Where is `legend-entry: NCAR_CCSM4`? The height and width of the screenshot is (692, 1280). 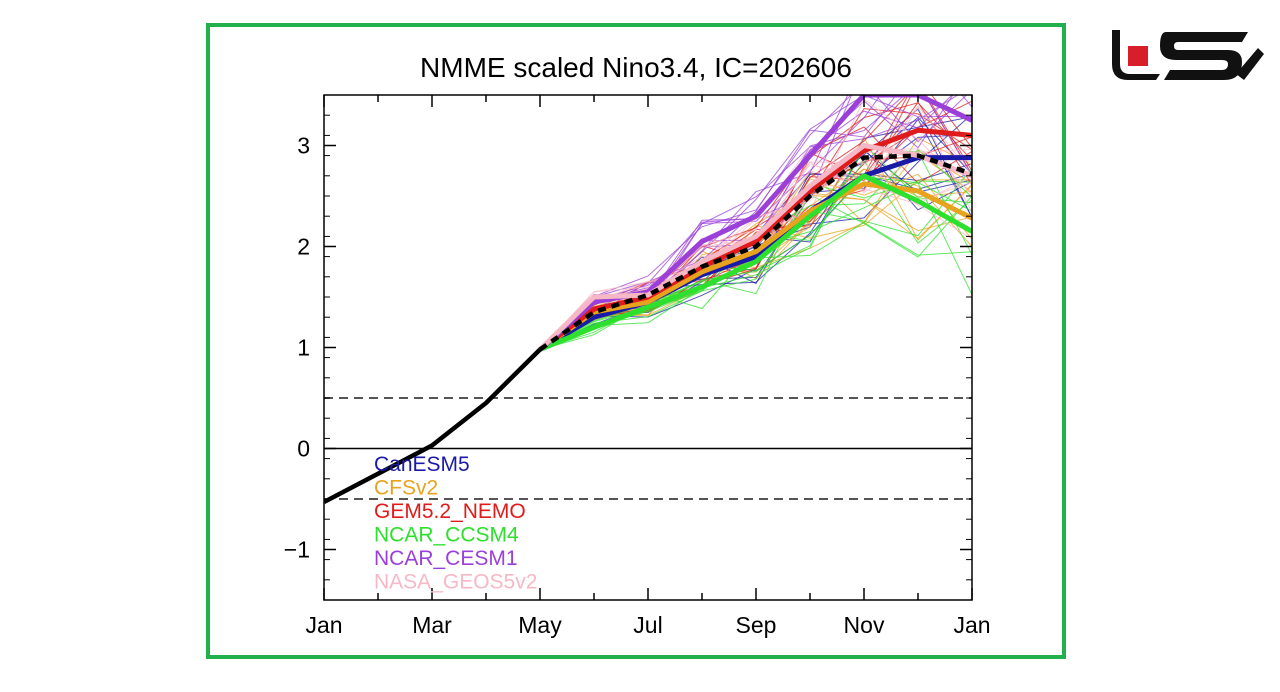
legend-entry: NCAR_CCSM4 is located at coordinates (446, 535).